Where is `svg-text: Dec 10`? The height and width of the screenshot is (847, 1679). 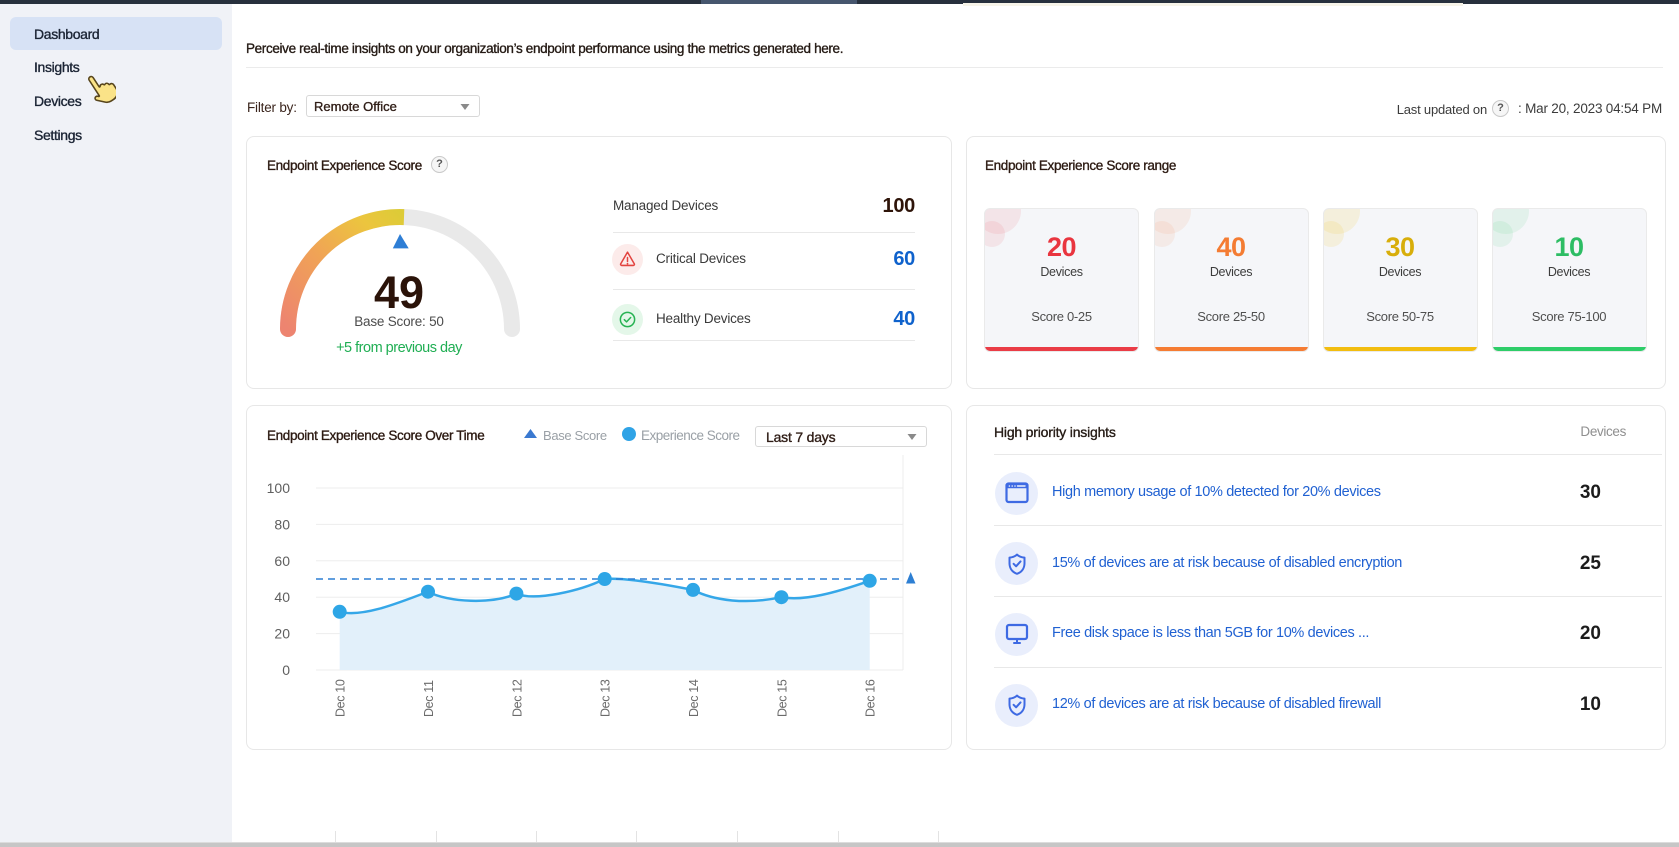 svg-text: Dec 10 is located at coordinates (341, 698).